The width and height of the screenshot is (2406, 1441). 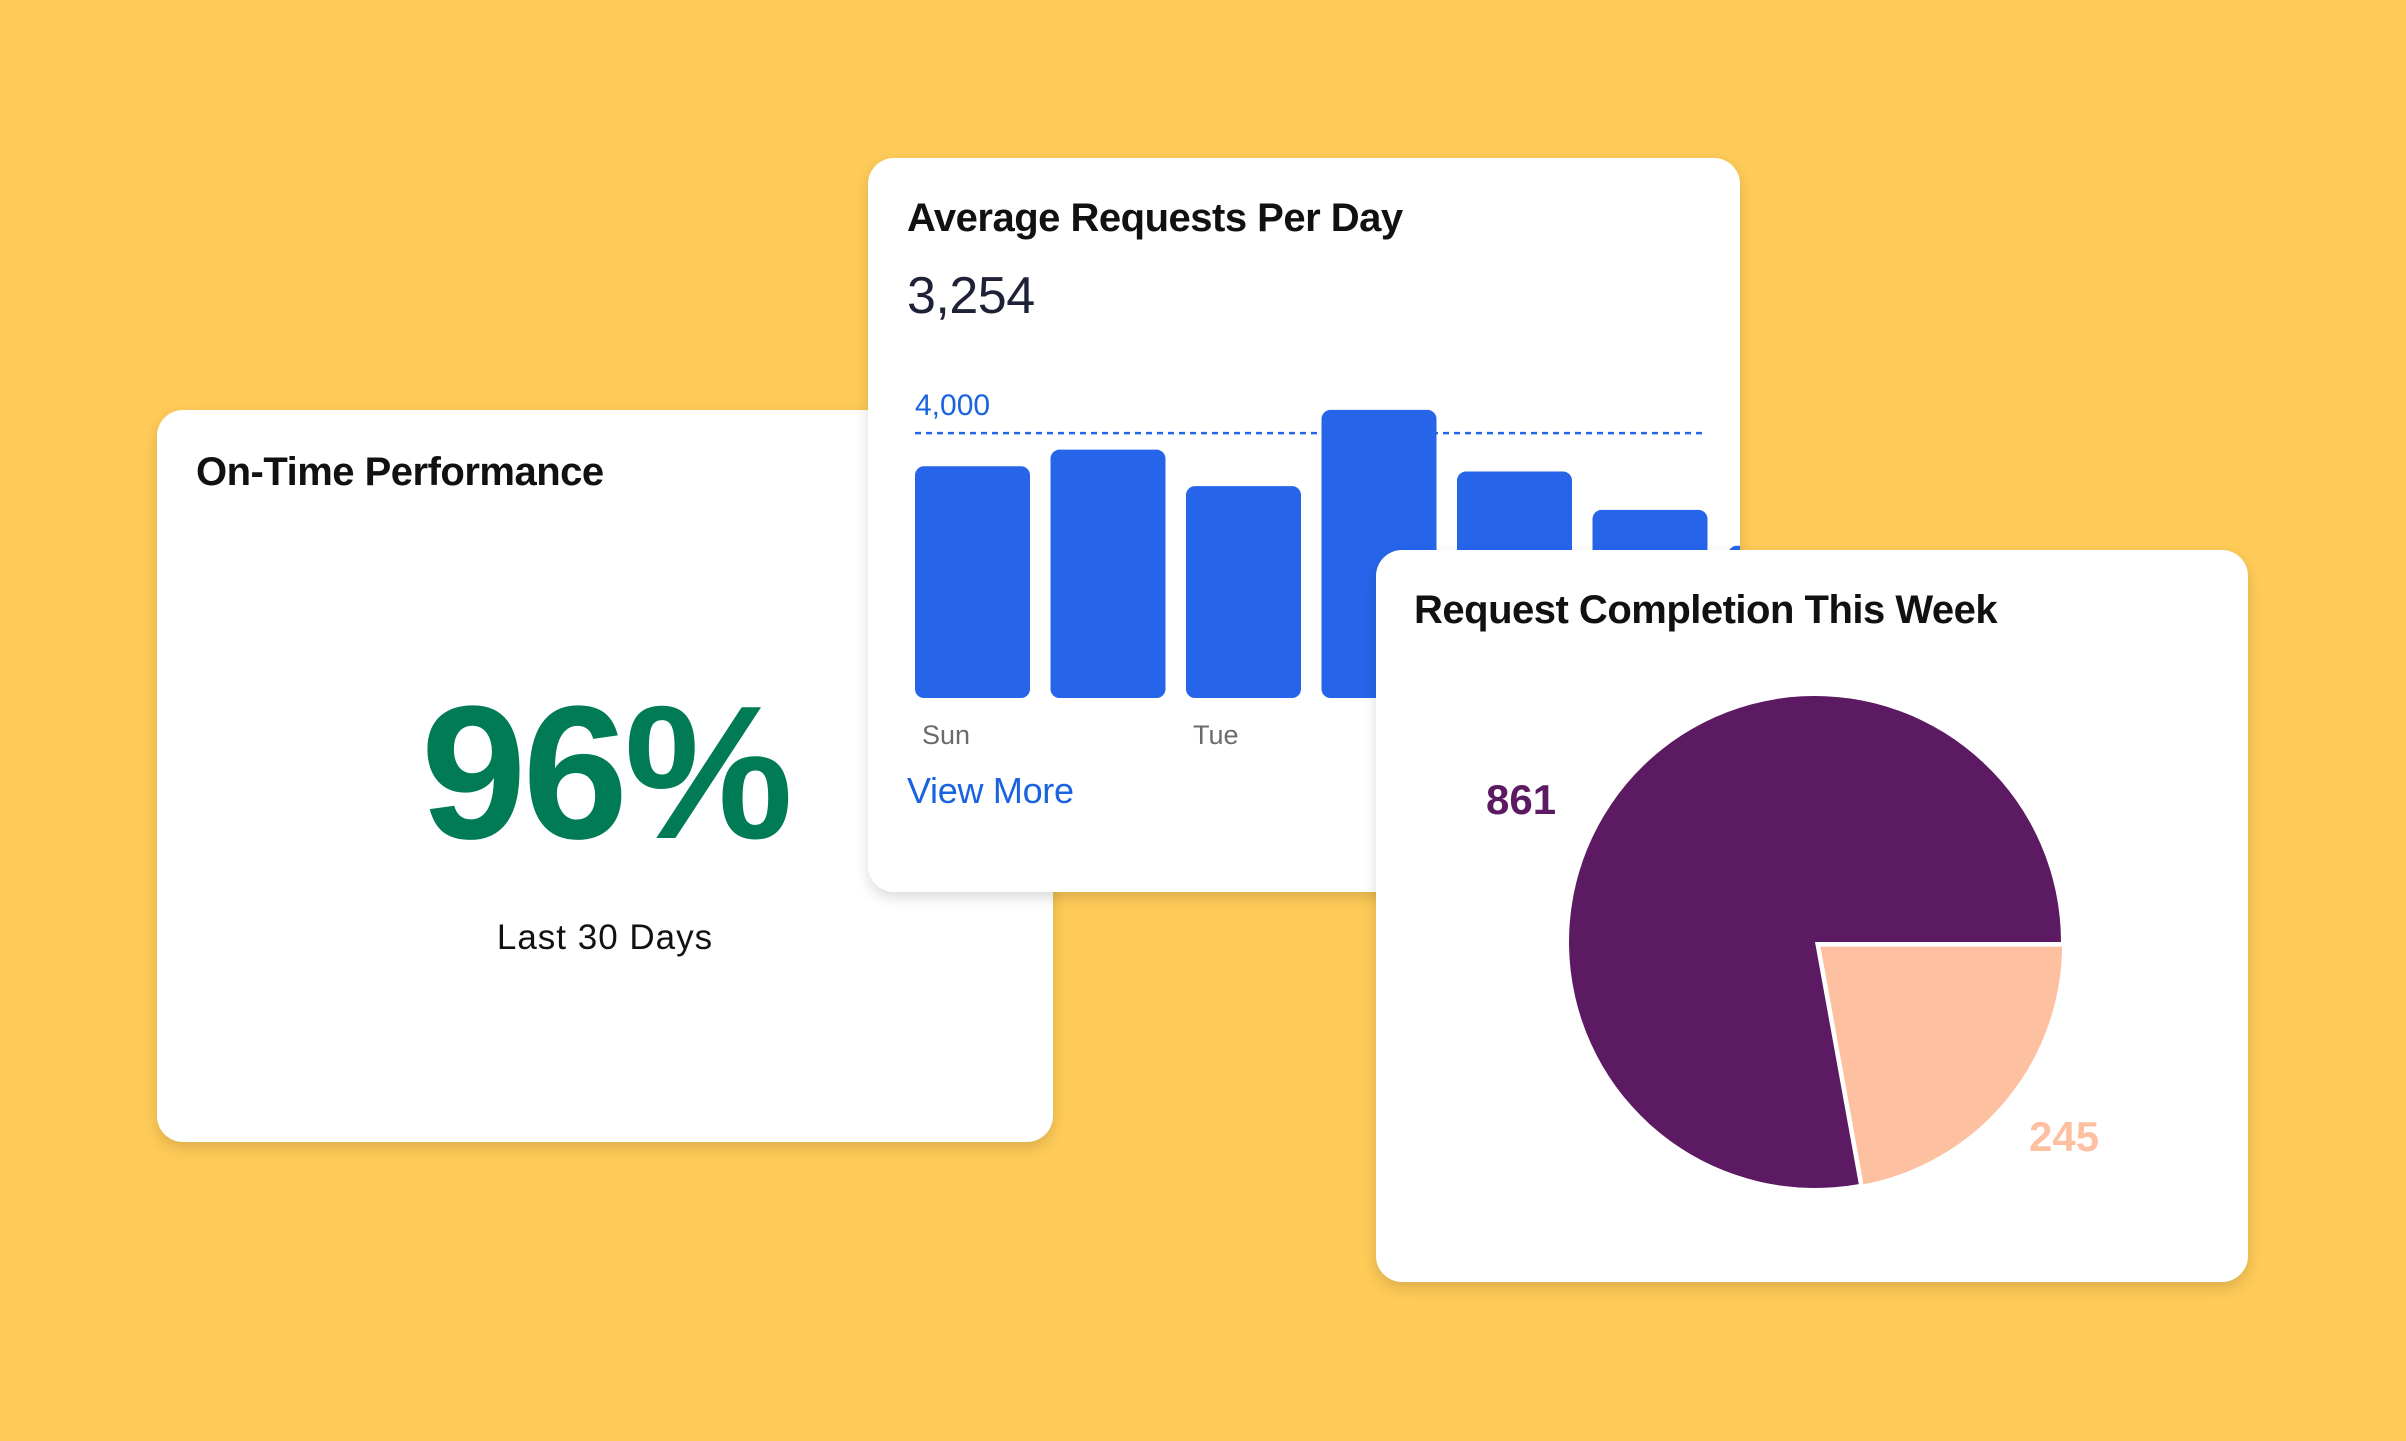 What do you see at coordinates (606, 773) in the screenshot?
I see `on-time-performance-value: 96%` at bounding box center [606, 773].